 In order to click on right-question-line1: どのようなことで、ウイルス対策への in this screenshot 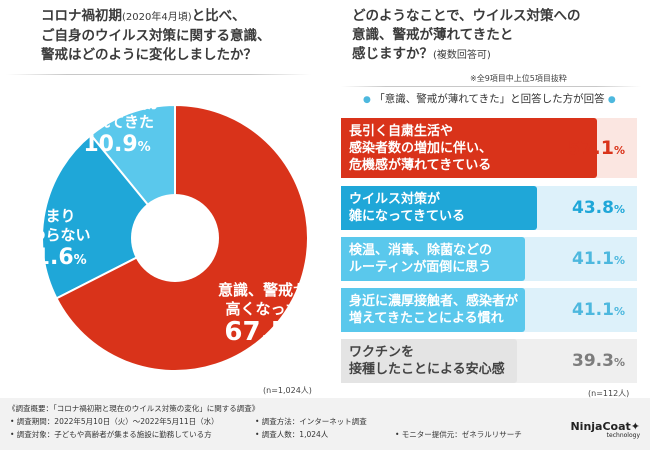, I will do `click(466, 16)`.